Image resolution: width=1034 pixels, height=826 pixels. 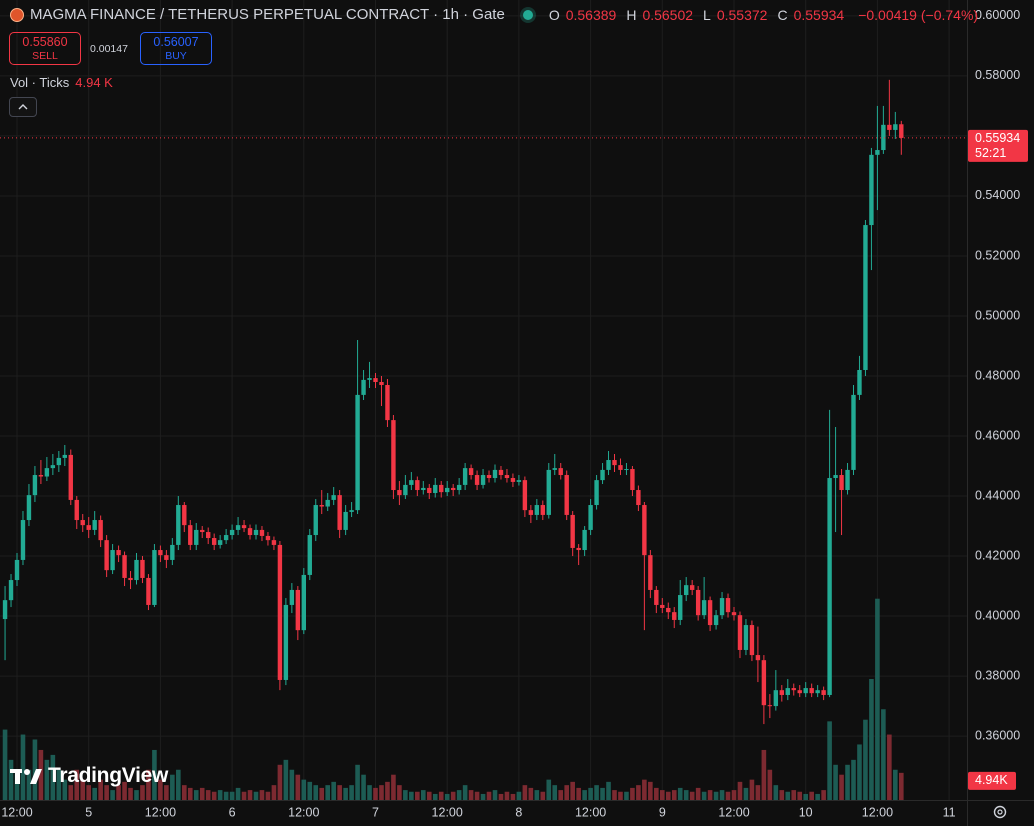 What do you see at coordinates (591, 14) in the screenshot?
I see `ohlc-value: 0.56389` at bounding box center [591, 14].